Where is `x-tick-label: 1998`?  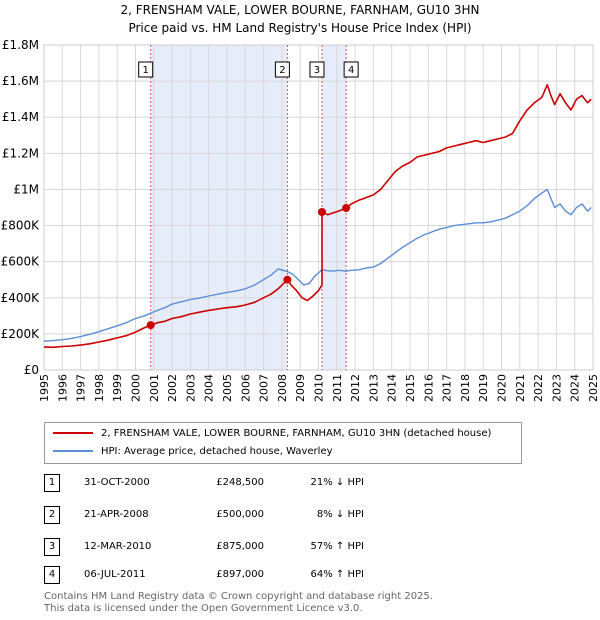 x-tick-label: 1998 is located at coordinates (99, 388).